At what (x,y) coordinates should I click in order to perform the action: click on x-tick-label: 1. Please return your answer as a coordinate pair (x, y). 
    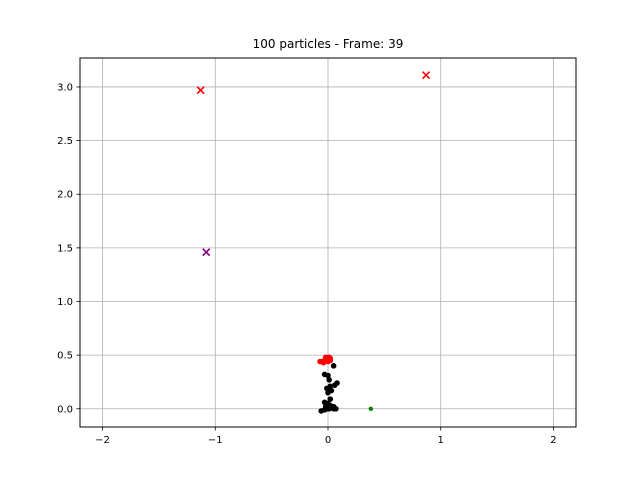
    Looking at the image, I should click on (441, 440).